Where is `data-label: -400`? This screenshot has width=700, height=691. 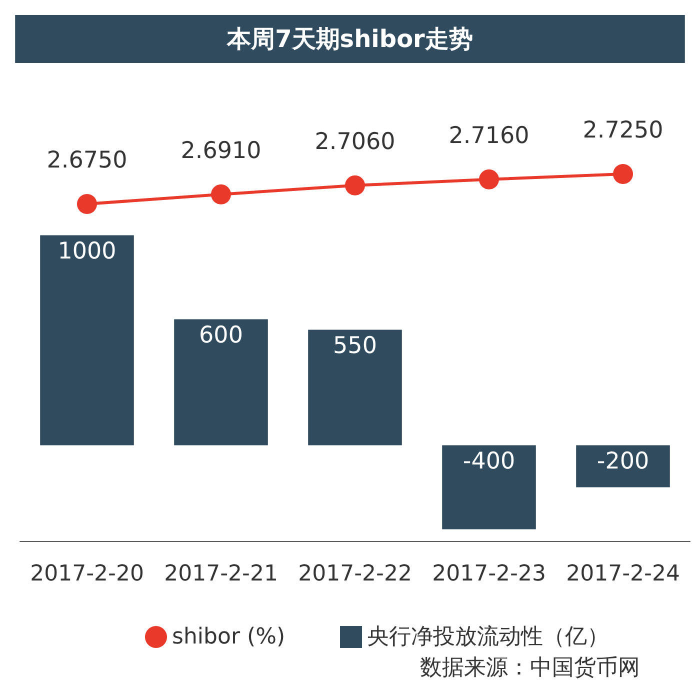
data-label: -400 is located at coordinates (489, 461).